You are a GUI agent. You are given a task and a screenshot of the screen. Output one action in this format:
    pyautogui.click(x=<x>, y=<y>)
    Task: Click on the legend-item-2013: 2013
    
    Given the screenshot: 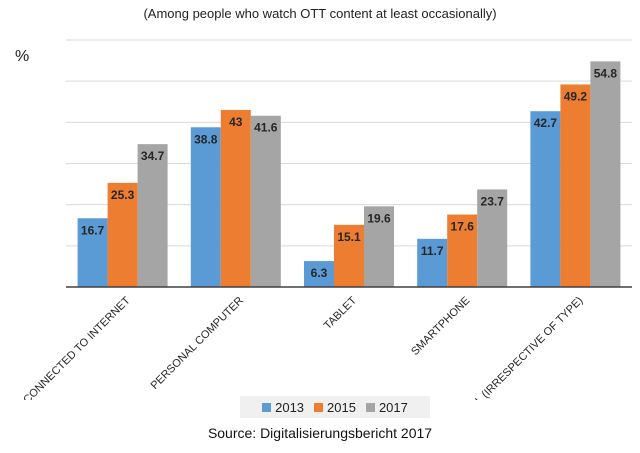 What is the action you would take?
    pyautogui.click(x=283, y=407)
    